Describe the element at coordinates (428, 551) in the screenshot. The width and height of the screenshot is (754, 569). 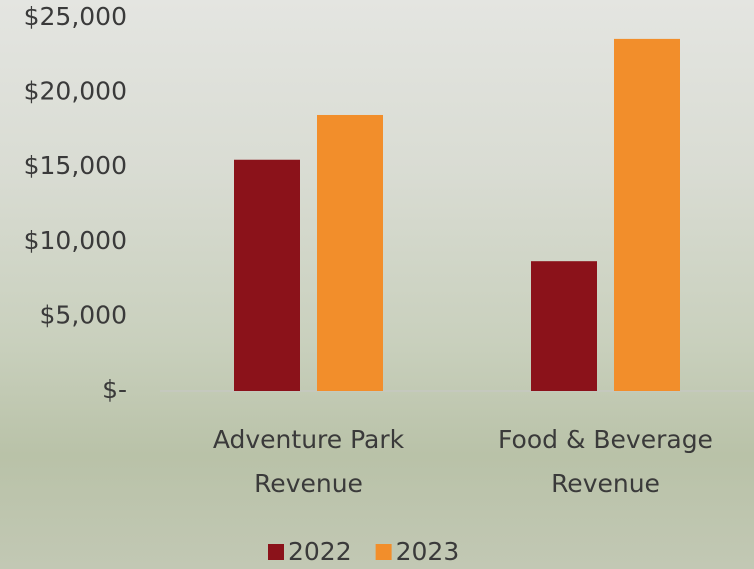
I see `legend-label: 2023` at that location.